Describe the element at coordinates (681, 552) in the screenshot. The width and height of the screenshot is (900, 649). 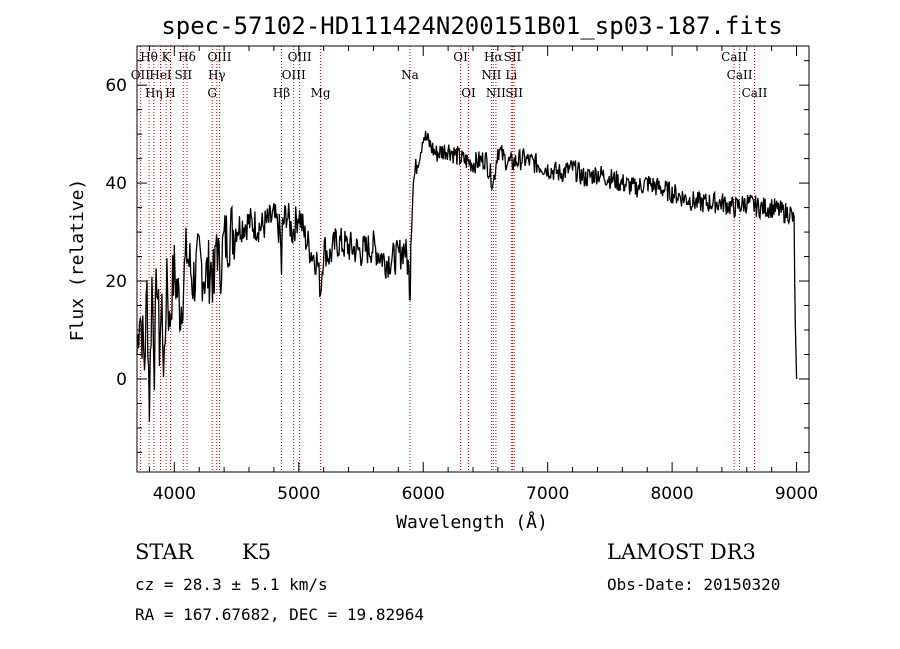
I see `survey-name: LAMOST DR3` at that location.